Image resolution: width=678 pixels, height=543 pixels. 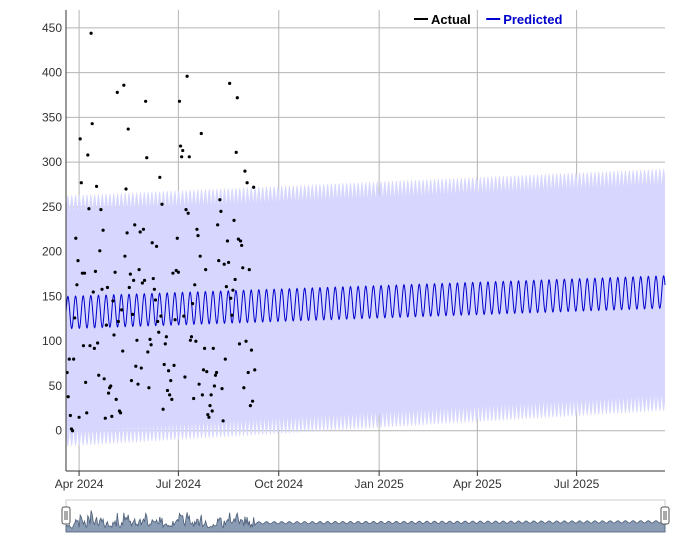 I want to click on range-handle-left, so click(x=66, y=515).